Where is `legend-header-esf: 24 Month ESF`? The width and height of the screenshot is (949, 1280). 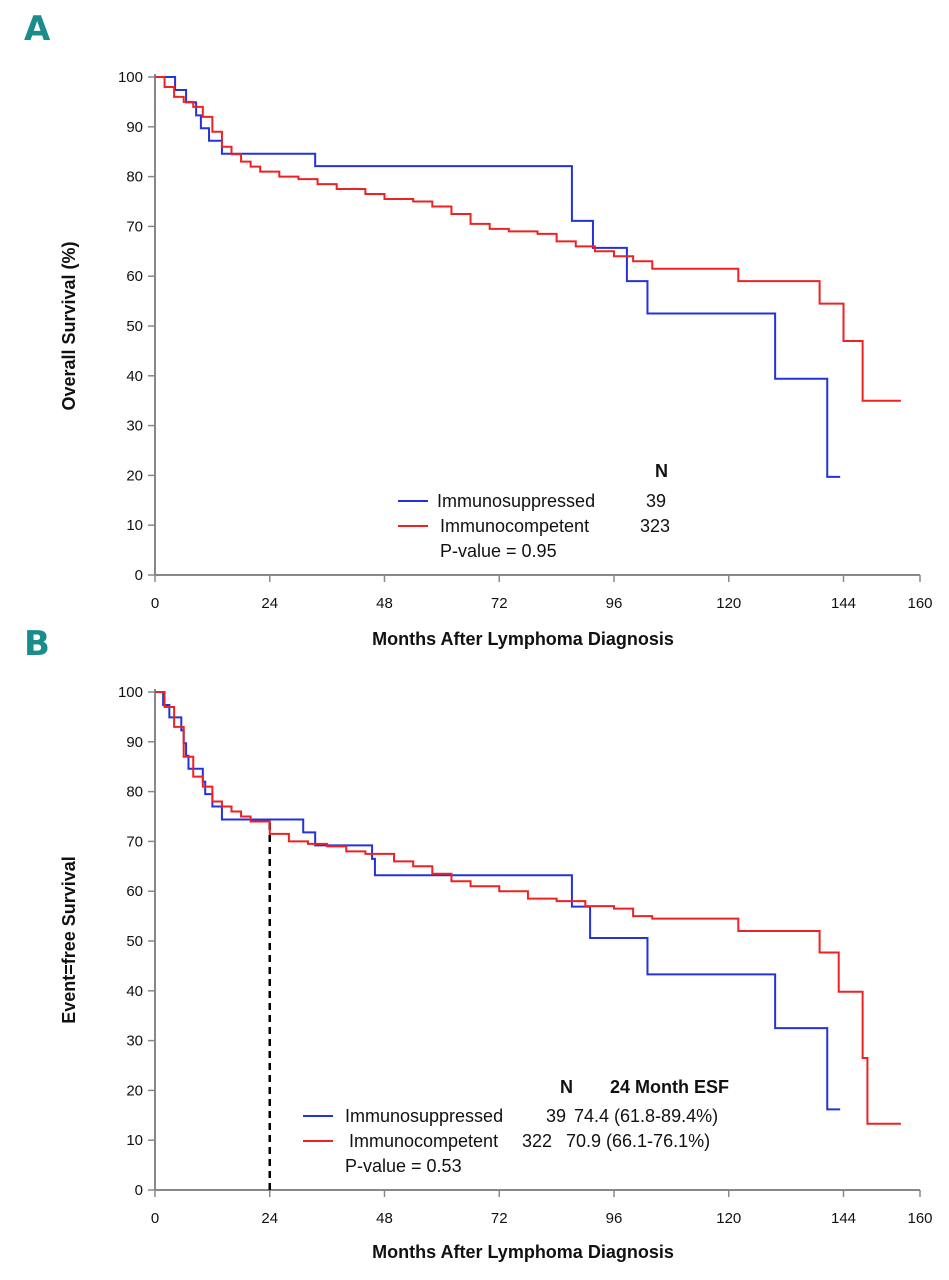
legend-header-esf: 24 Month ESF is located at coordinates (669, 1087).